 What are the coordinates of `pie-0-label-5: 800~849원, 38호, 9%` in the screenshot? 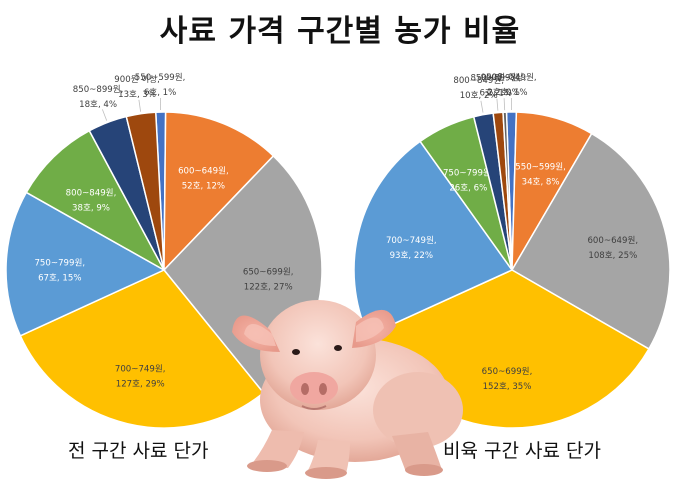 It's located at (91, 201).